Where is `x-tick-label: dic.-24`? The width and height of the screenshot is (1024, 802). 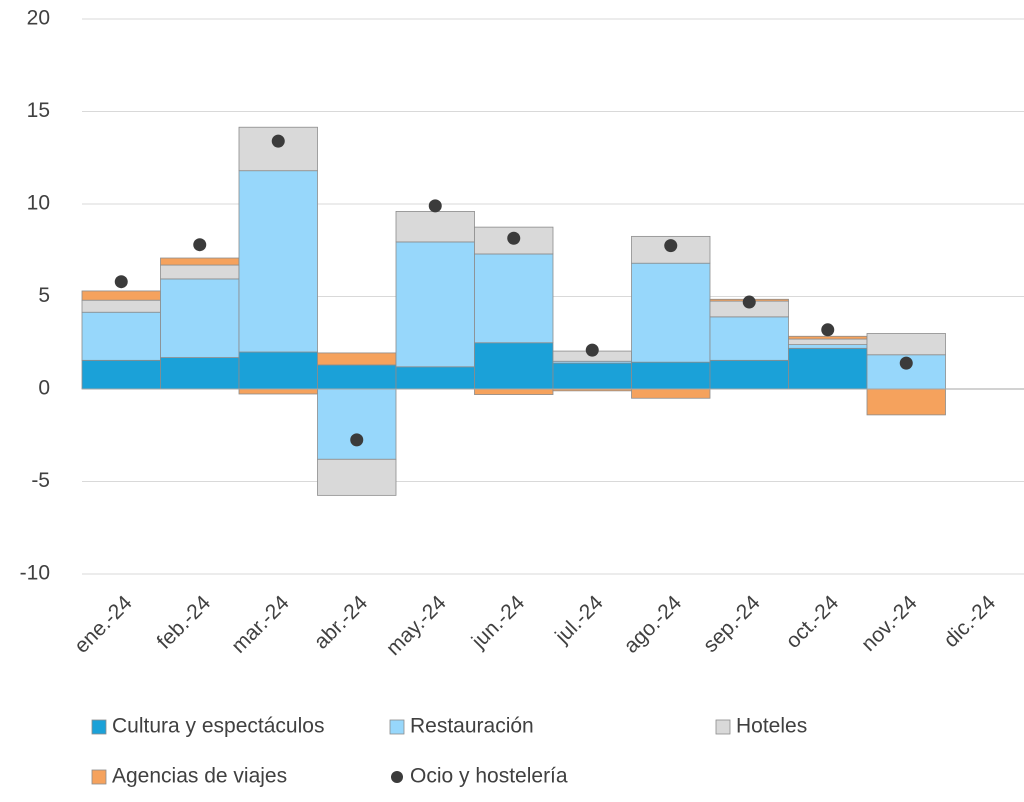 x-tick-label: dic.-24 is located at coordinates (969, 621).